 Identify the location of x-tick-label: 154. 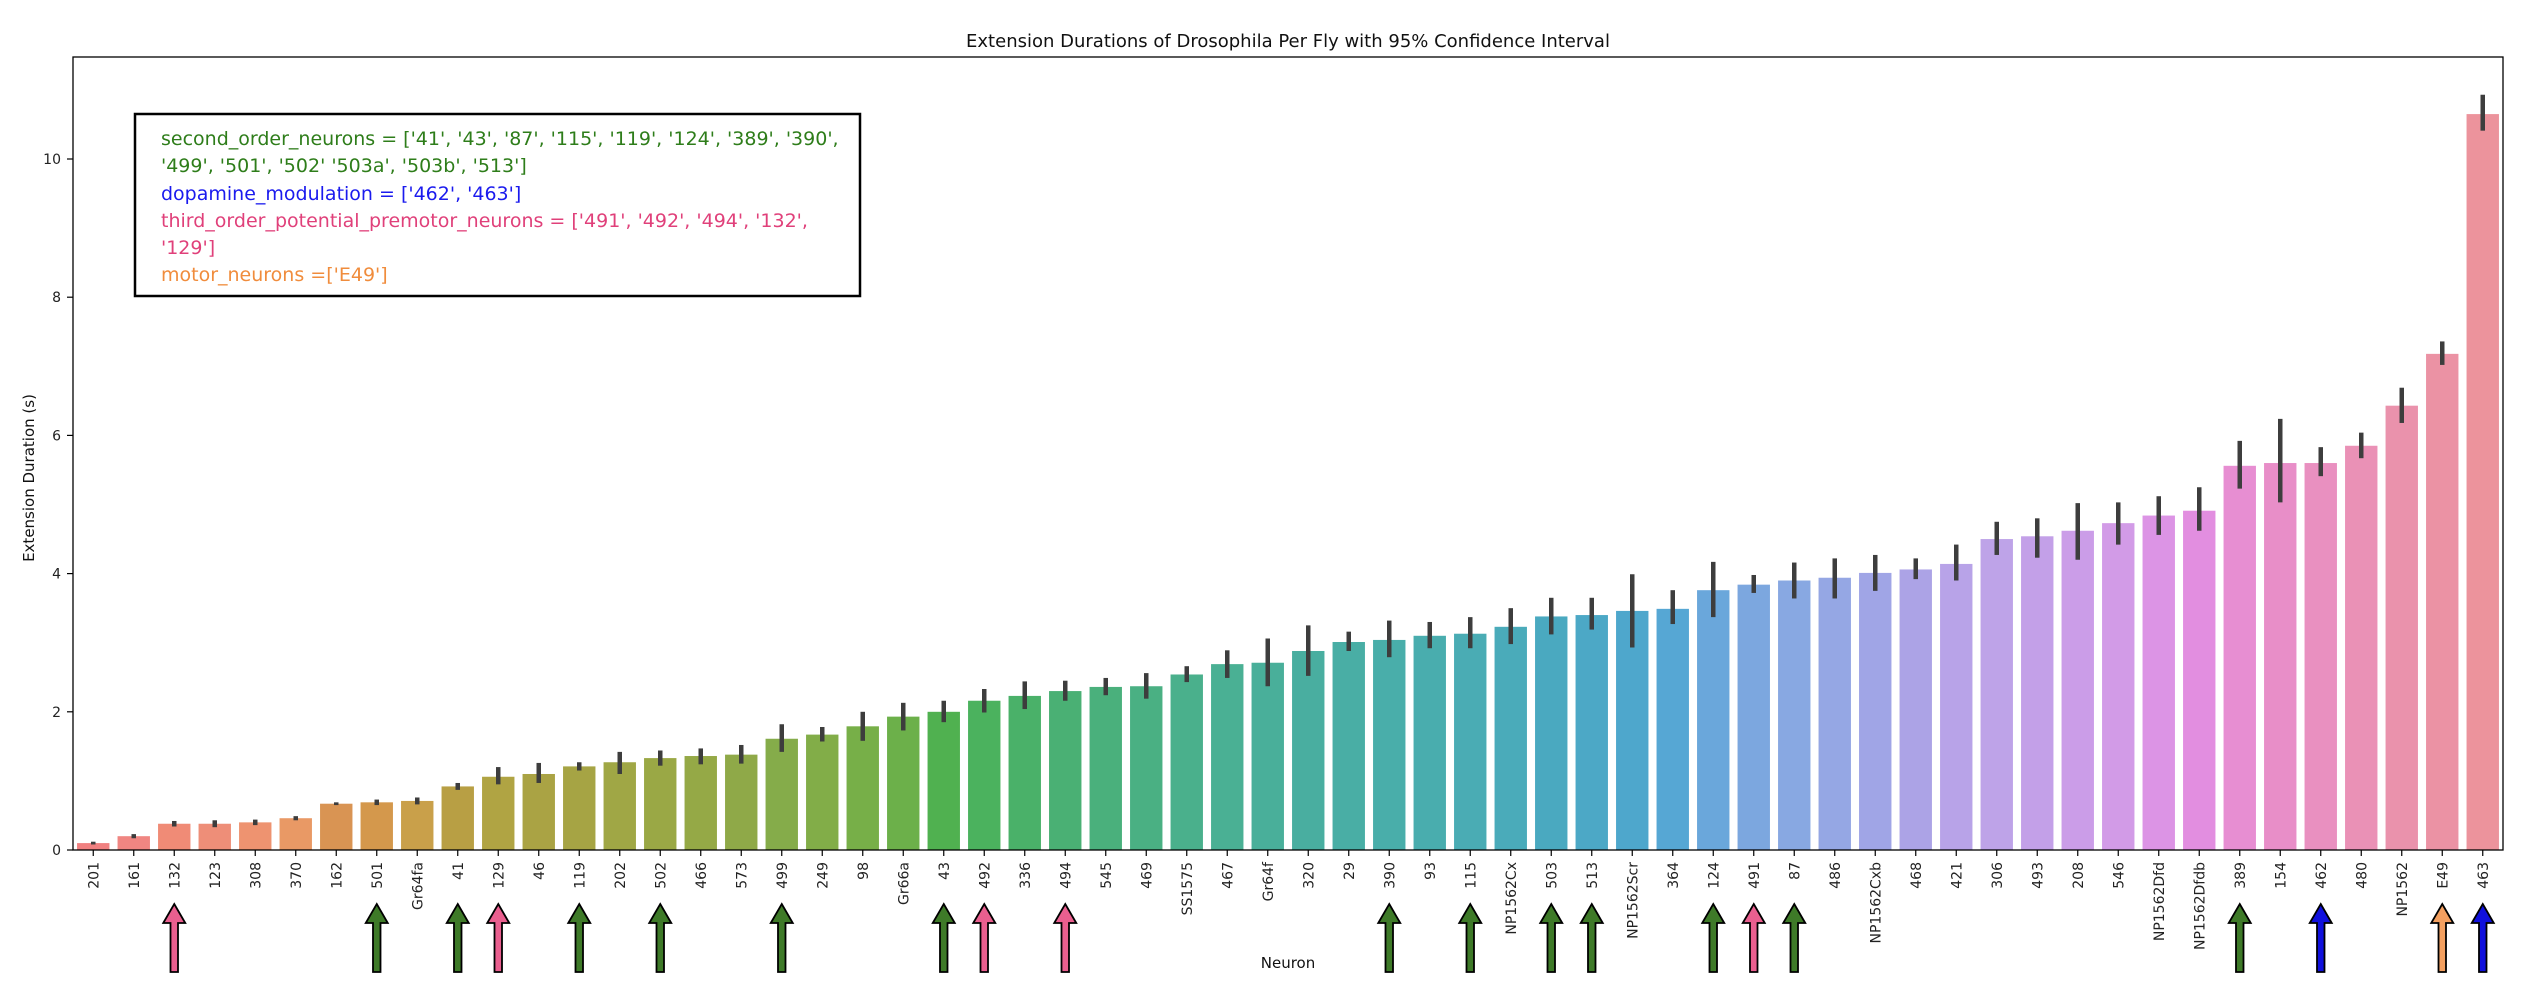
(2281, 875).